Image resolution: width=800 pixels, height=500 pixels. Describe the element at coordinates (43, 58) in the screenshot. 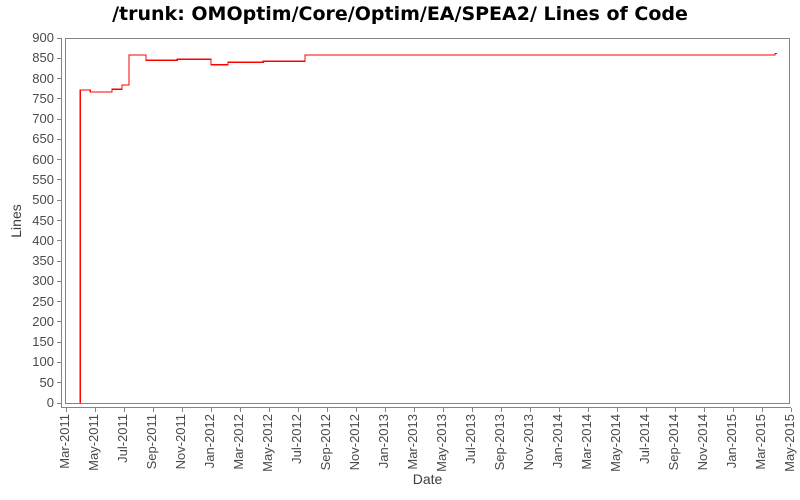

I see `y-tick-label: 850` at that location.